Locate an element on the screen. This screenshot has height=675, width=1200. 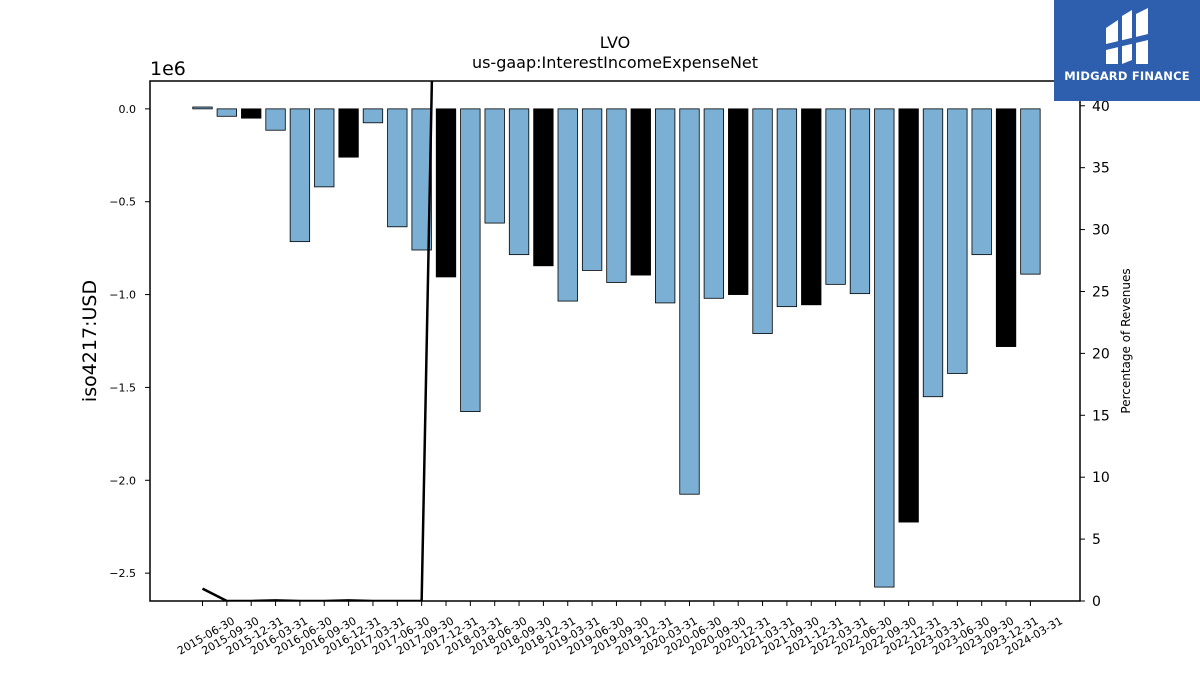
y-tick-label: −2.5 is located at coordinates (122, 573).